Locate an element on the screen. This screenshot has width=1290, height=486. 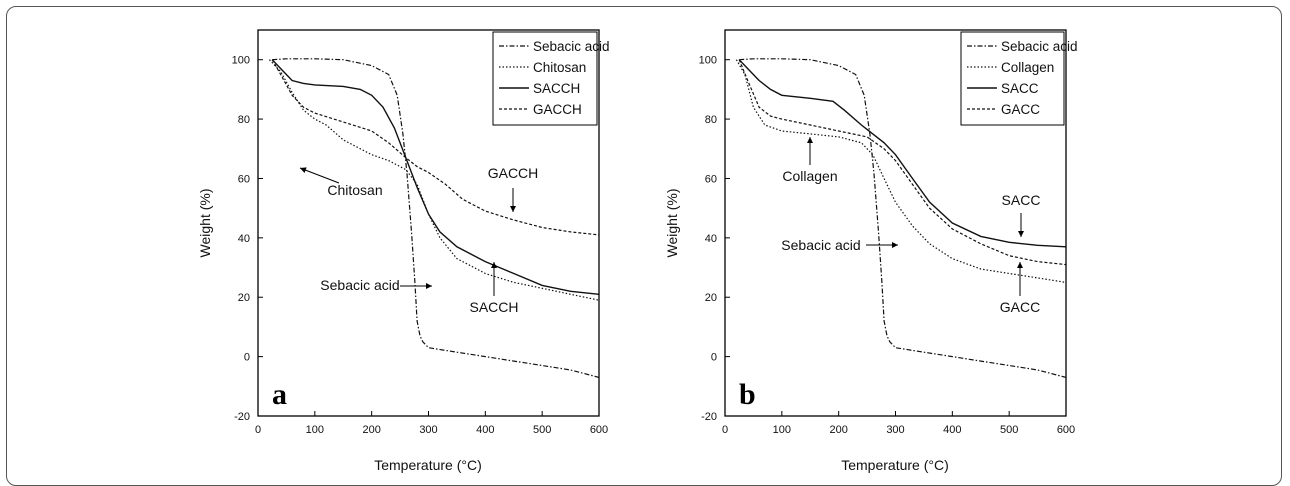
legend-label: Chitosan is located at coordinates (559, 67).